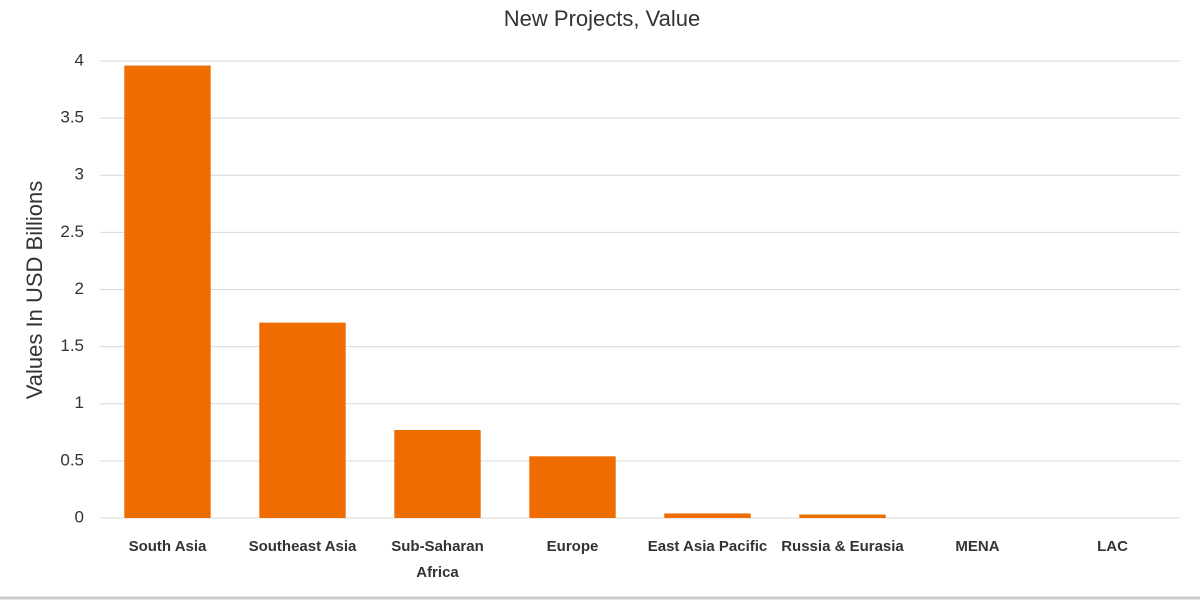  I want to click on x-tick-label: MENA, so click(977, 546).